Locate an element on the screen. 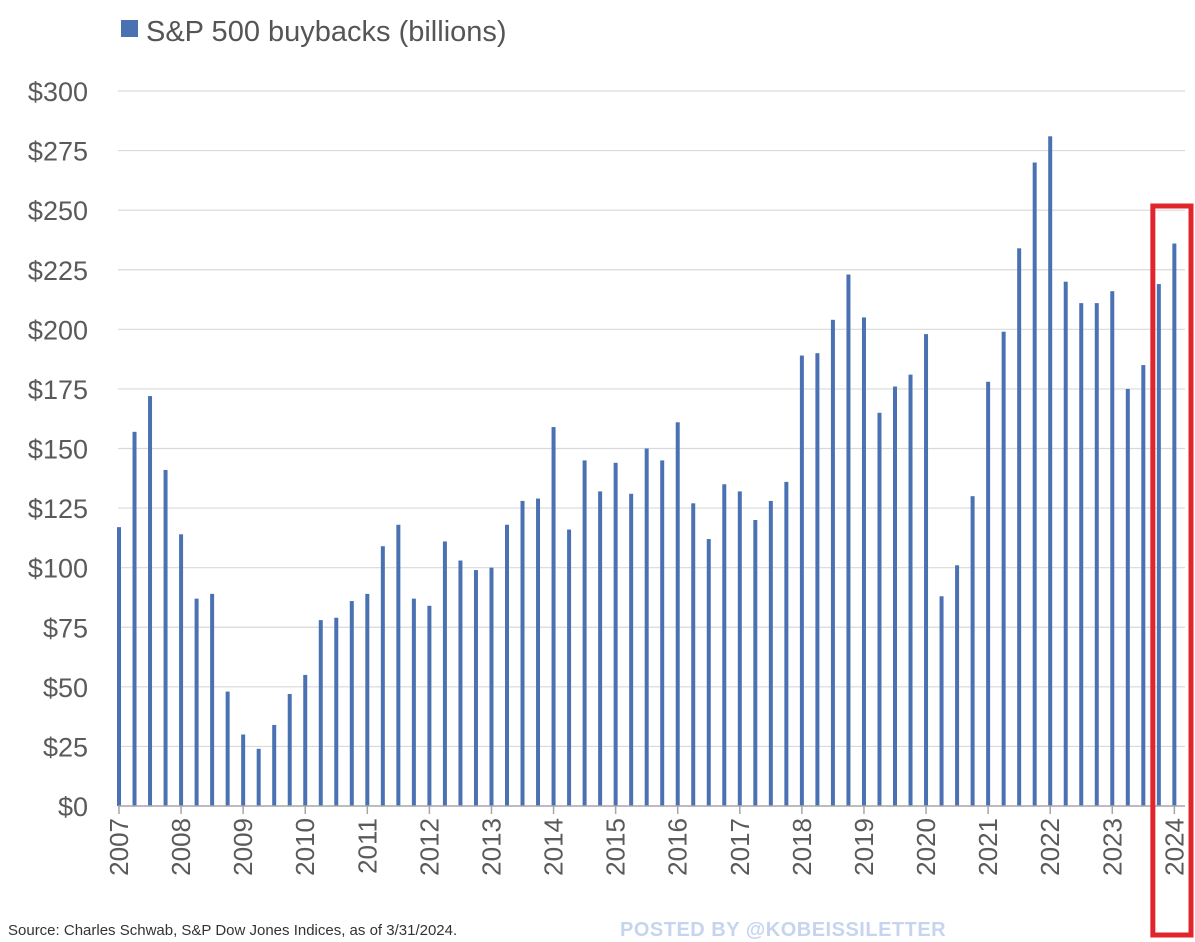  x-tick-label: 2016 is located at coordinates (678, 847).